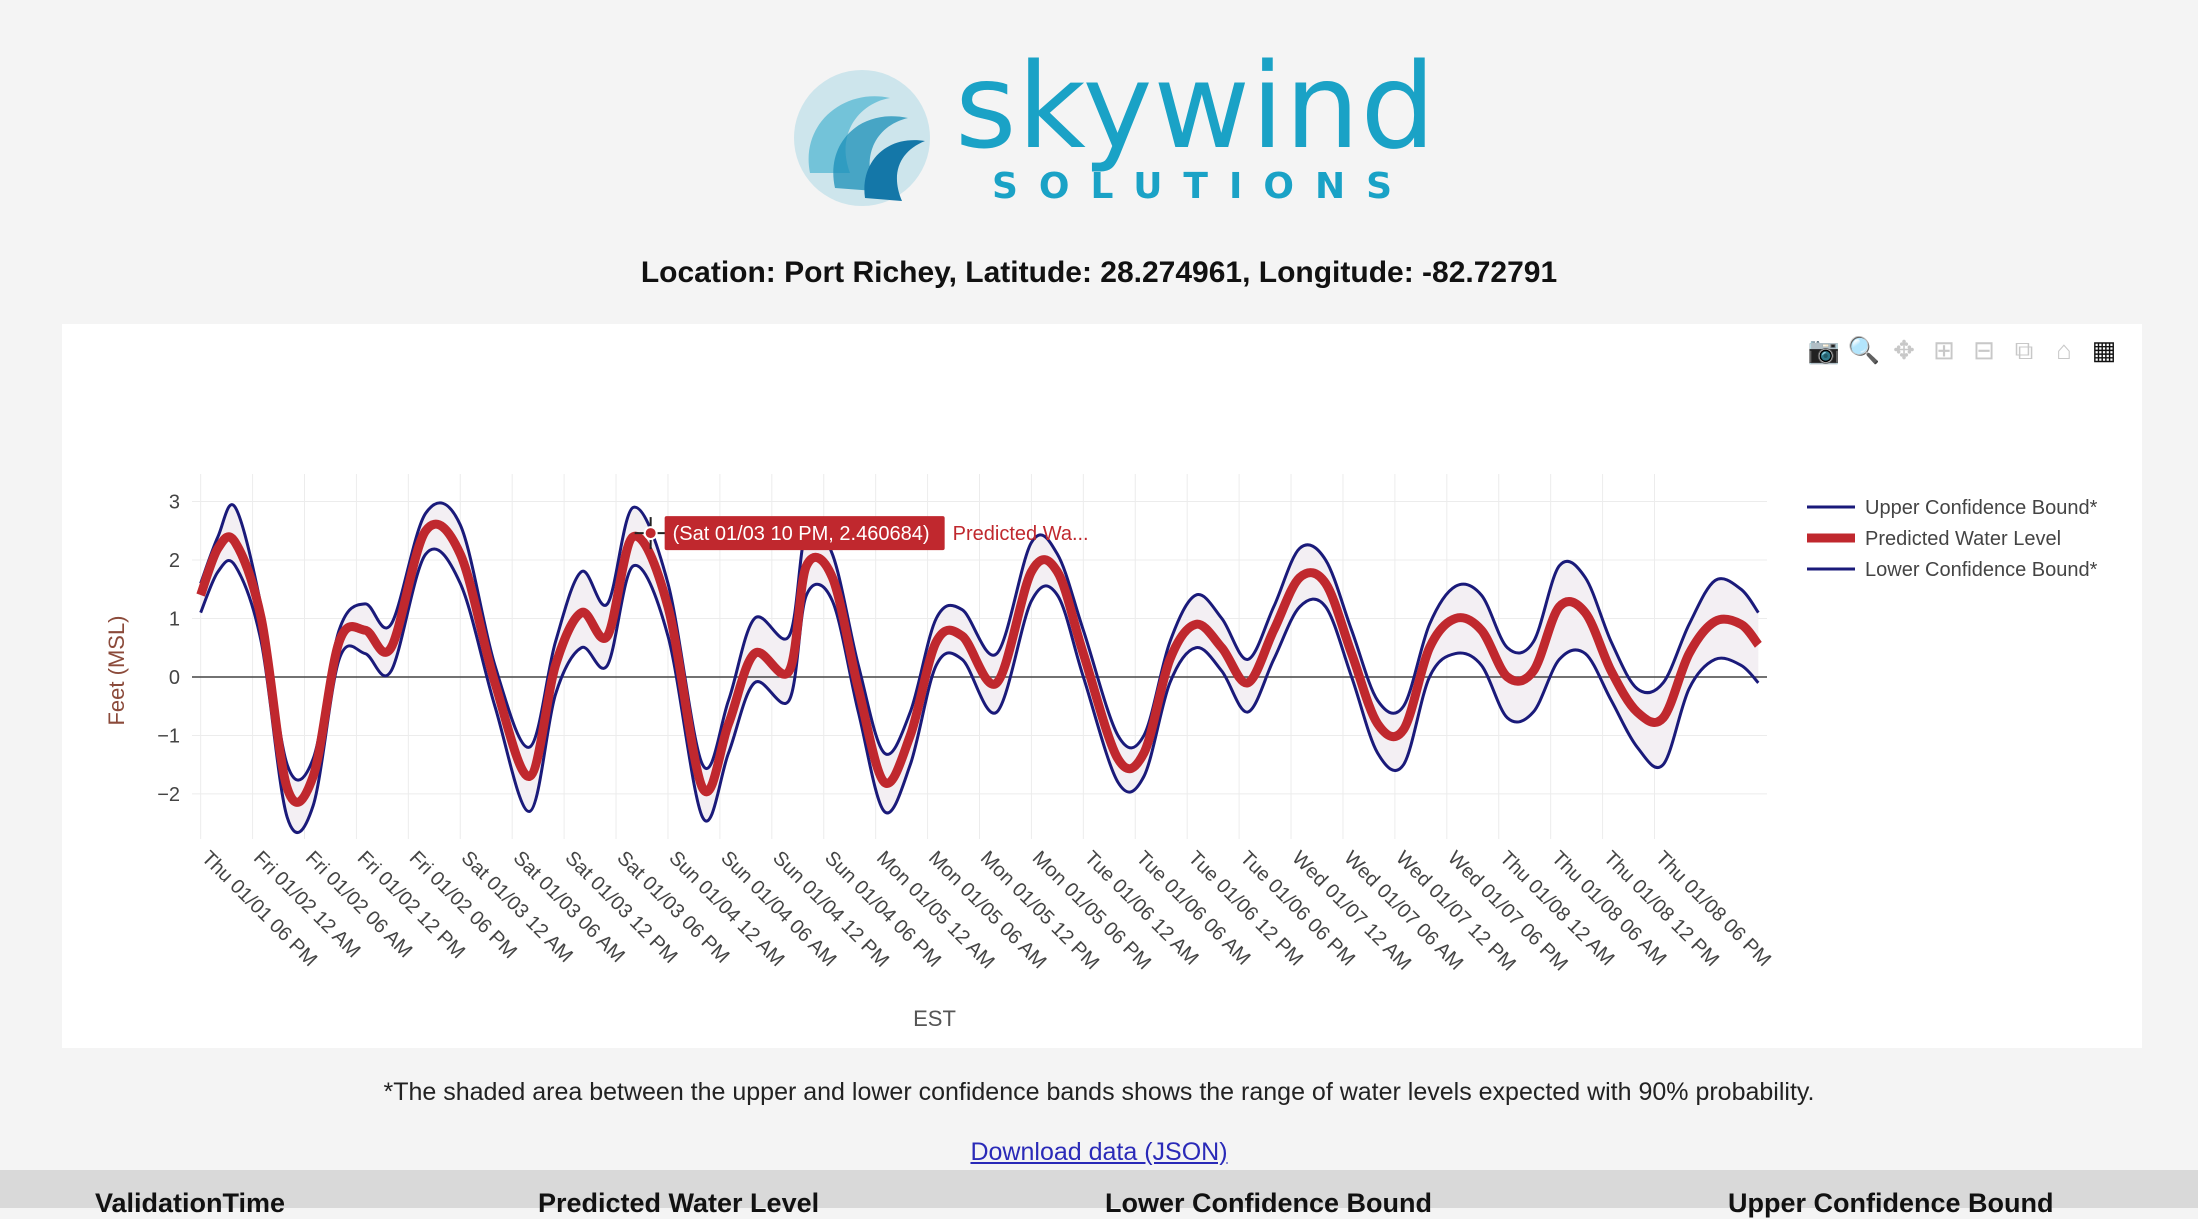 The height and width of the screenshot is (1219, 2198). Describe the element at coordinates (168, 795) in the screenshot. I see `y-tick-label: −2` at that location.